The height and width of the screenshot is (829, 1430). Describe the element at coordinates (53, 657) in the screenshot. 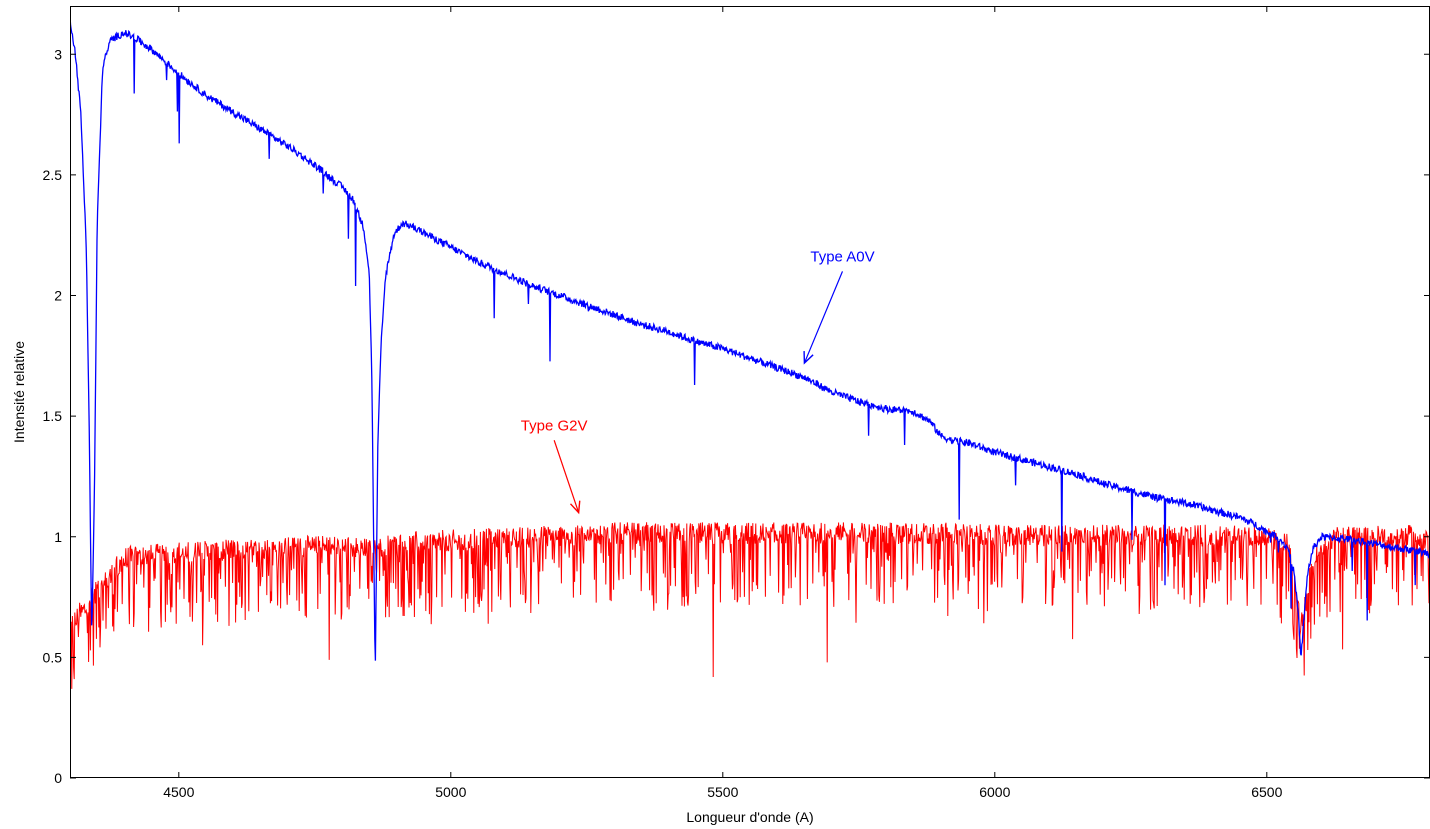

I see `y-tick-label: 0.5` at that location.